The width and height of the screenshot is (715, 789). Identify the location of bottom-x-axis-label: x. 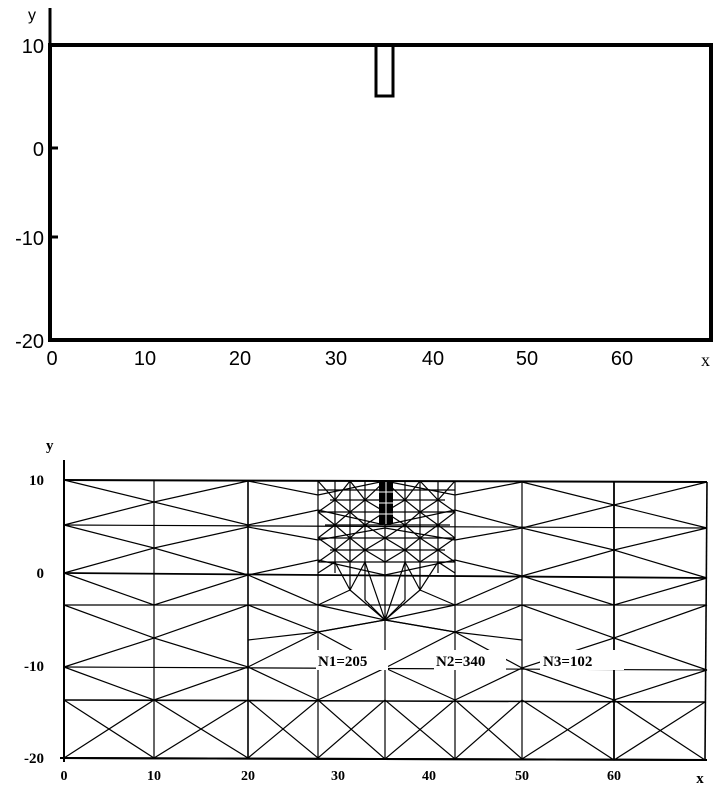
(700, 779).